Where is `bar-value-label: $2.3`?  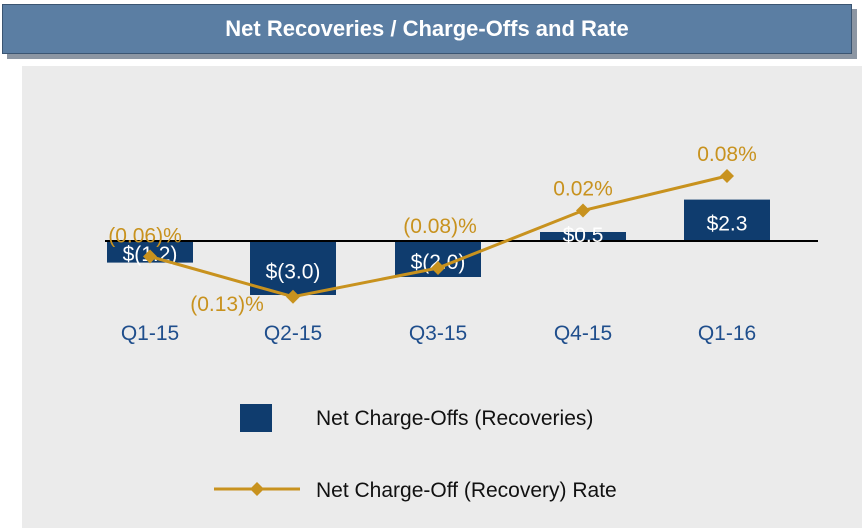 bar-value-label: $2.3 is located at coordinates (727, 223).